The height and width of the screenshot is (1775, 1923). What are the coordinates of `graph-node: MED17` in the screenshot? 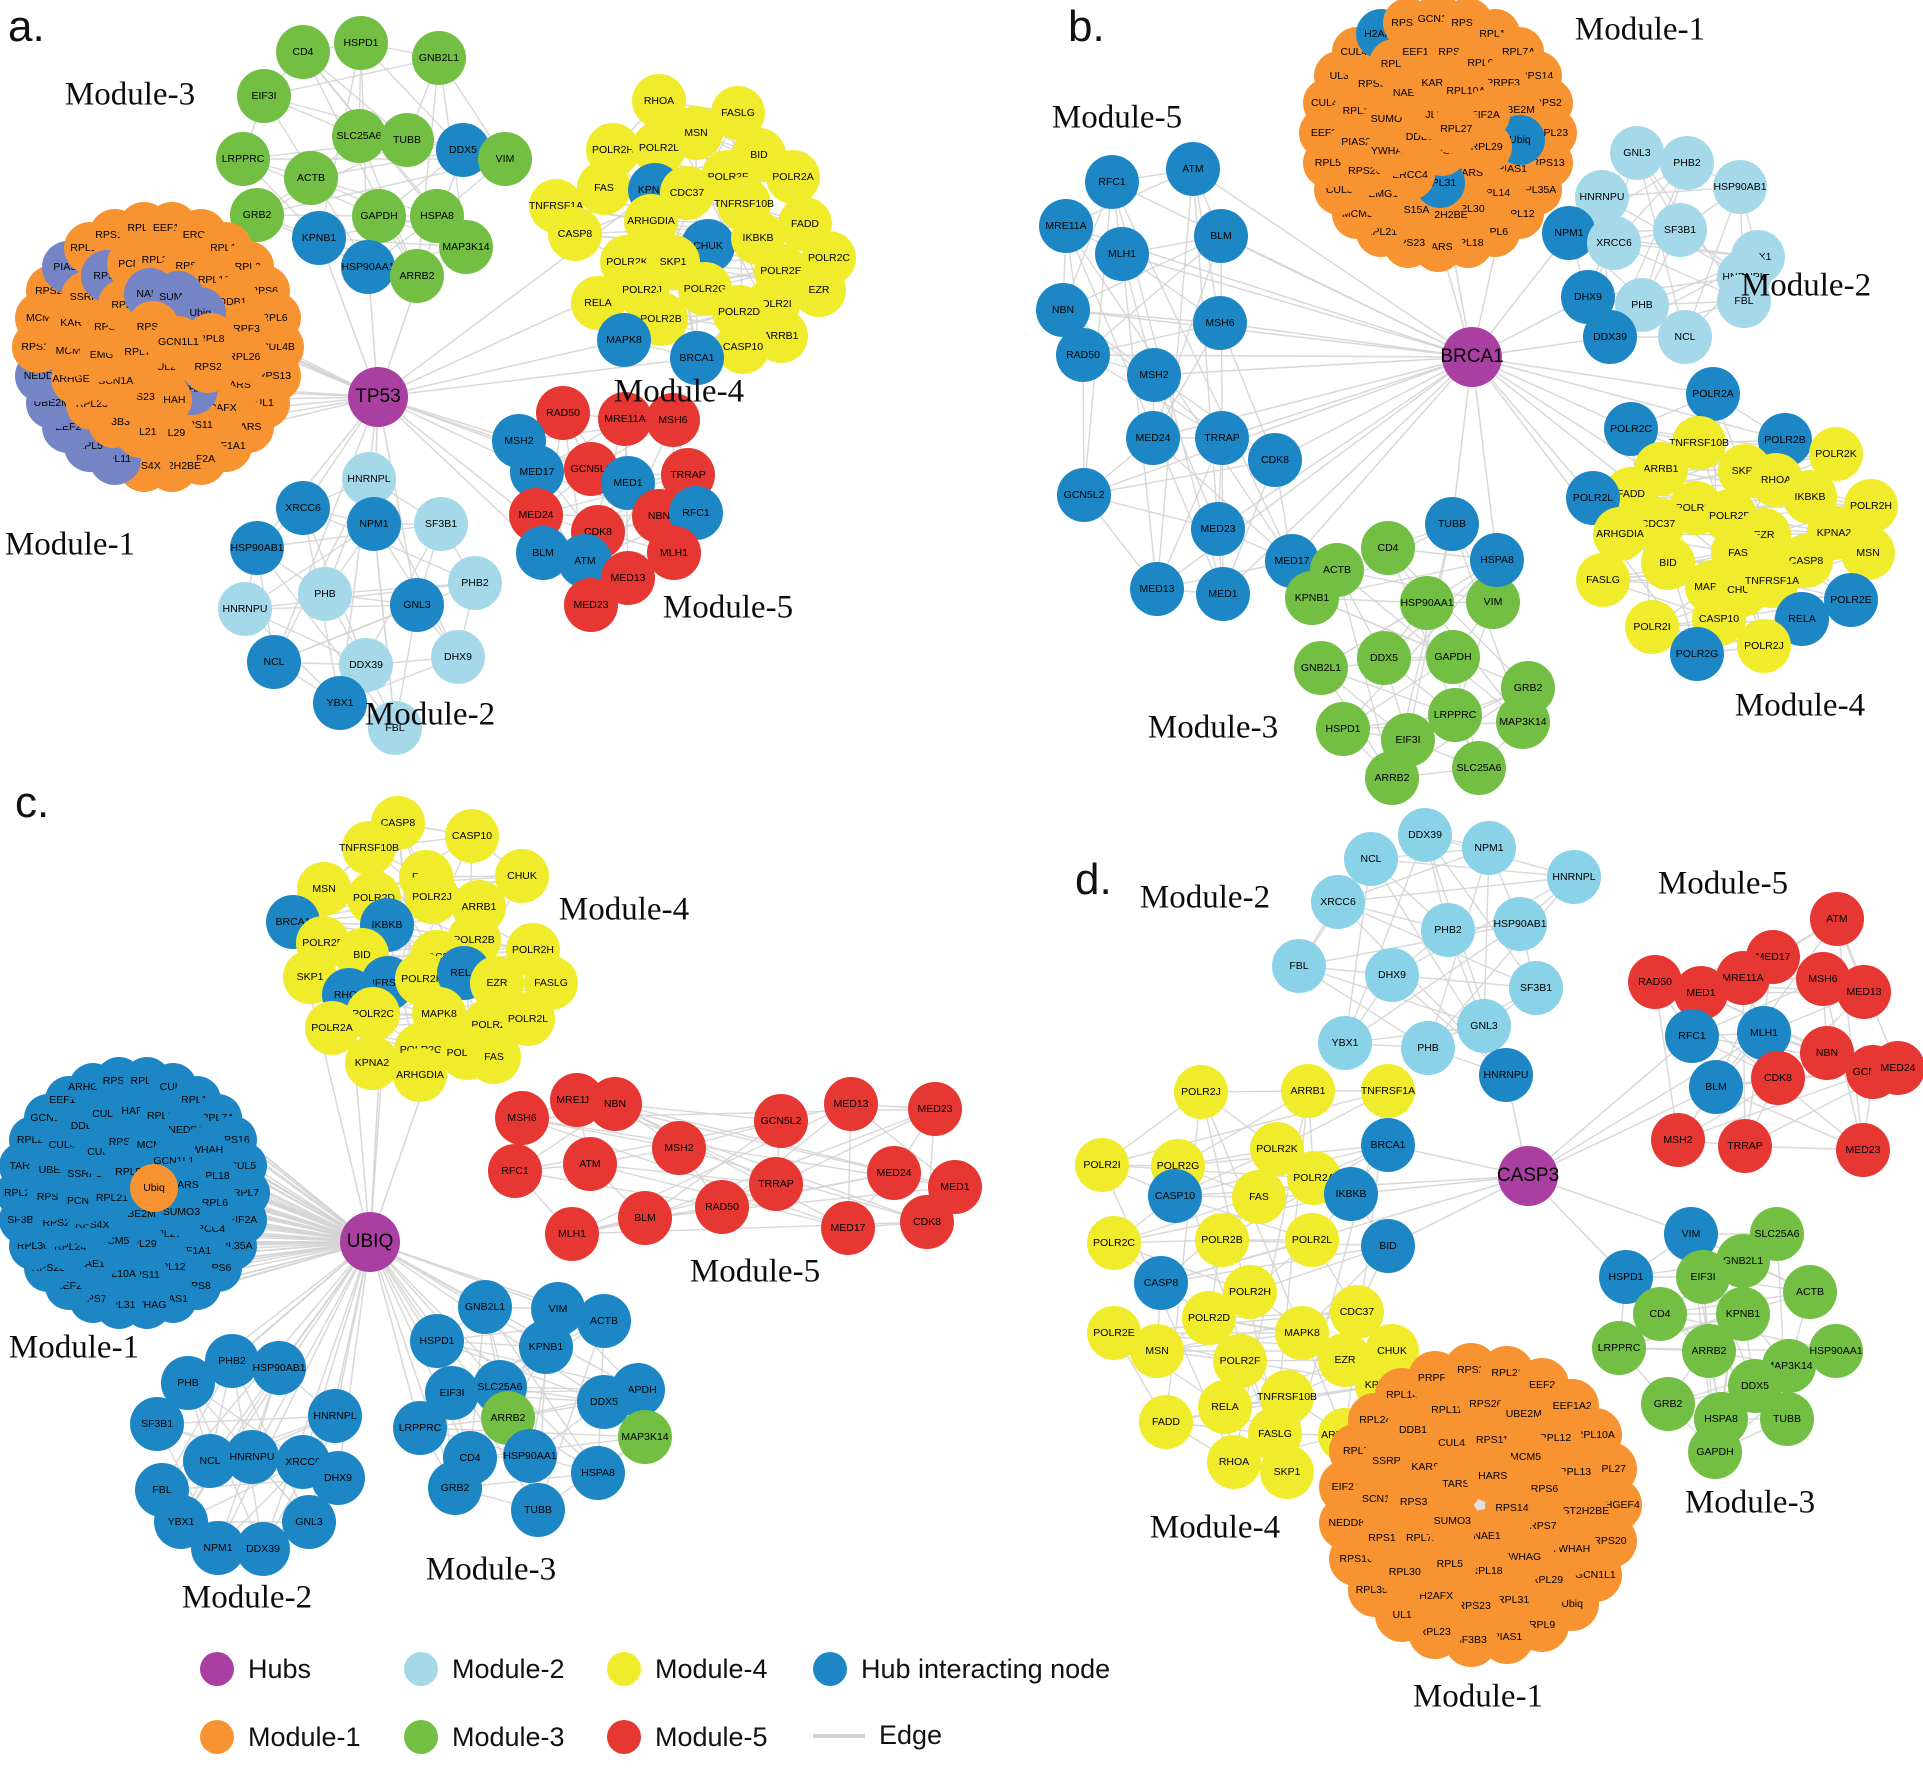 It's located at (848, 1228).